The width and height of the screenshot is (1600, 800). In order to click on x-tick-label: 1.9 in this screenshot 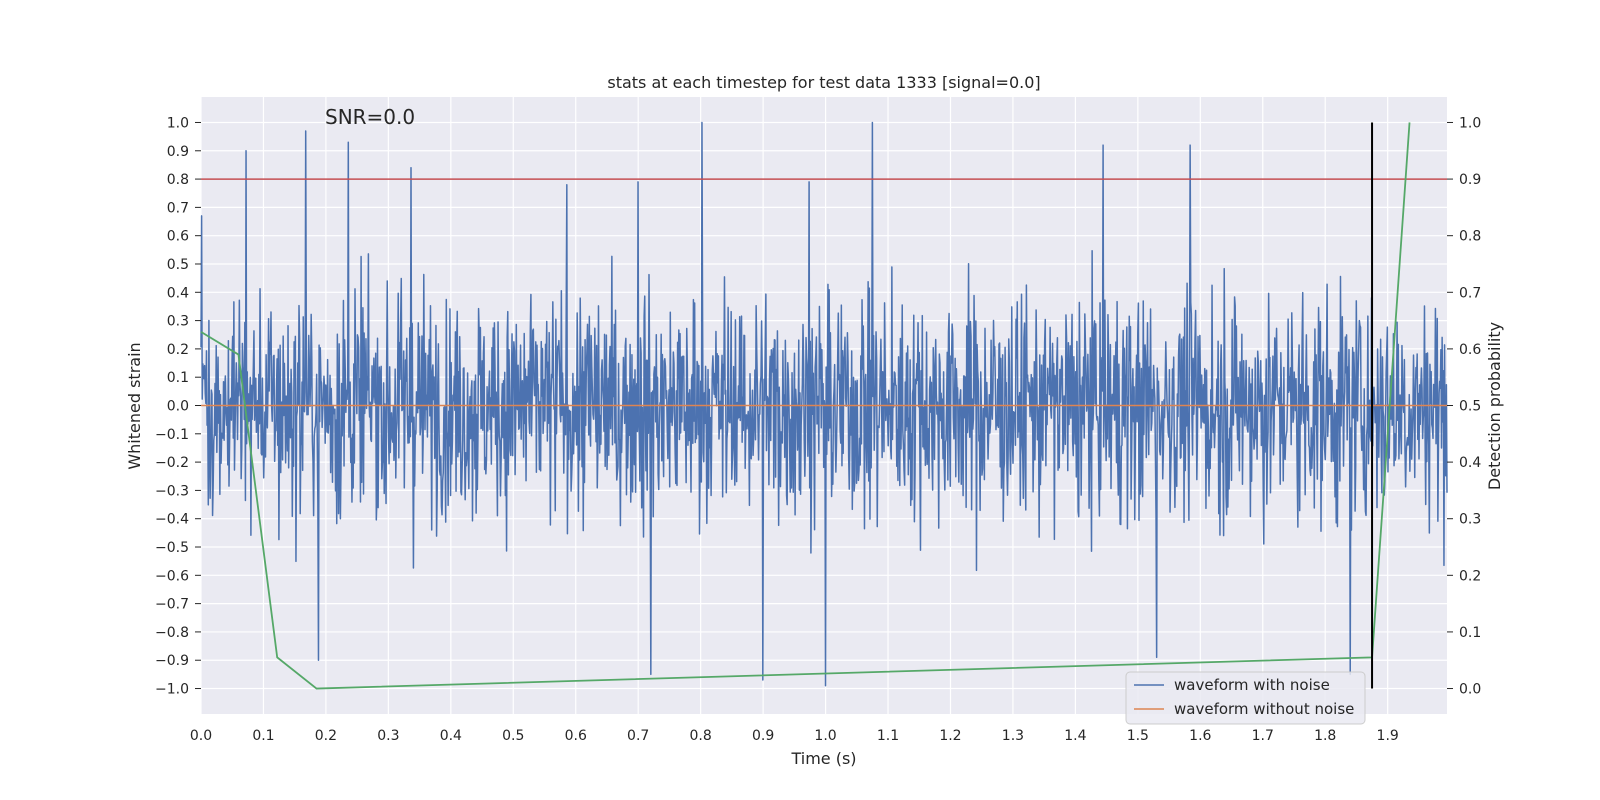, I will do `click(1388, 736)`.